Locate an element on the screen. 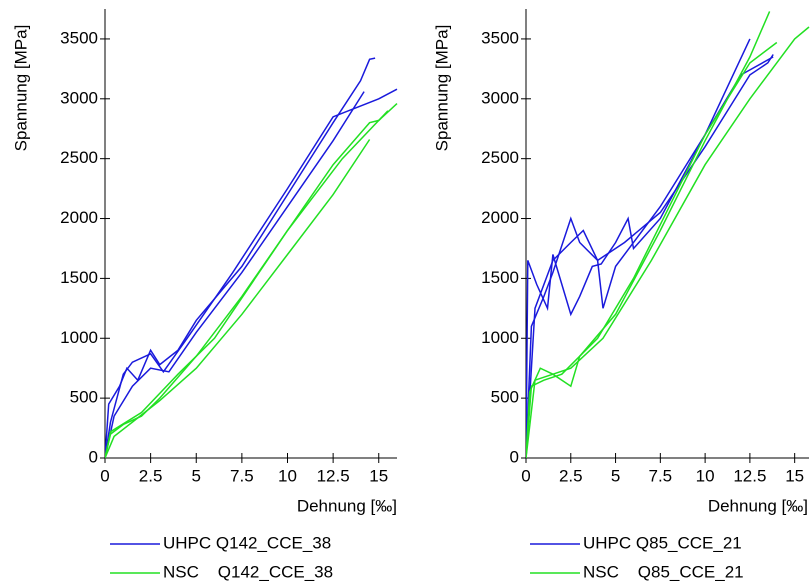 The image size is (810, 583). legend-label: NSC Q85_CCE_21 is located at coordinates (663, 571).